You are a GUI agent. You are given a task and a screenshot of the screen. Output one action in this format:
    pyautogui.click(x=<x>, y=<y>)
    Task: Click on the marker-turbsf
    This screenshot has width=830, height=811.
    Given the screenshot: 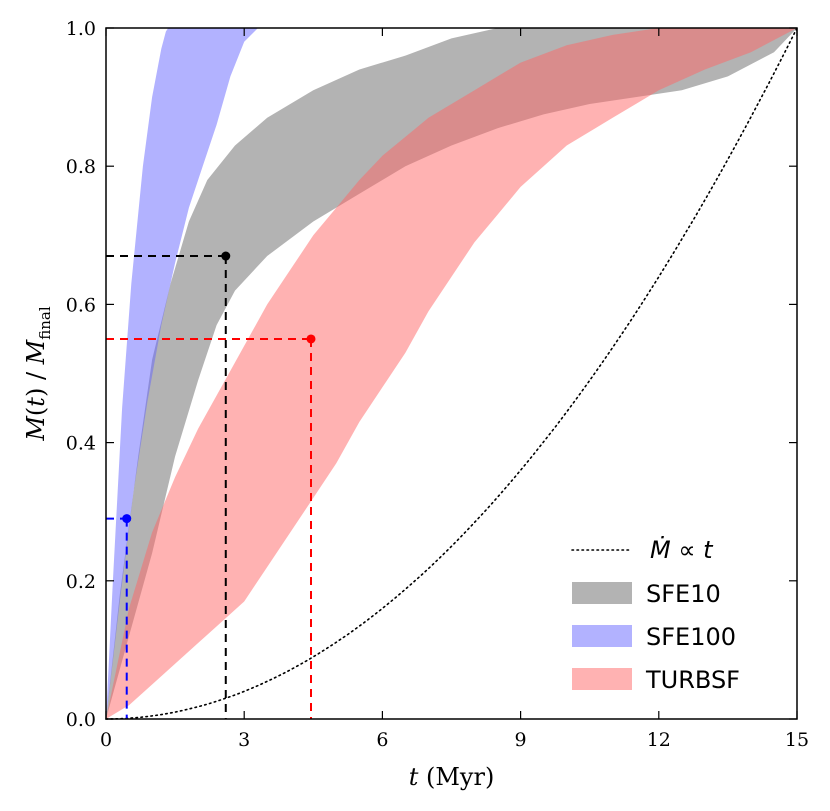 What is the action you would take?
    pyautogui.click(x=311, y=339)
    